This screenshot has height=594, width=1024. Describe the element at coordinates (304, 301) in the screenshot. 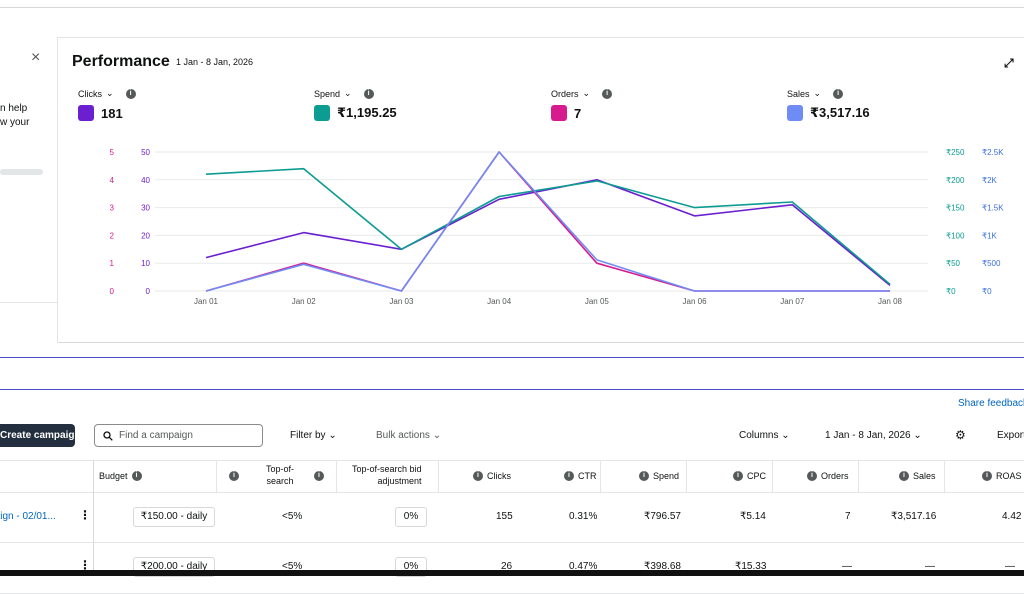

I see `x-tick-label: Jan 02` at that location.